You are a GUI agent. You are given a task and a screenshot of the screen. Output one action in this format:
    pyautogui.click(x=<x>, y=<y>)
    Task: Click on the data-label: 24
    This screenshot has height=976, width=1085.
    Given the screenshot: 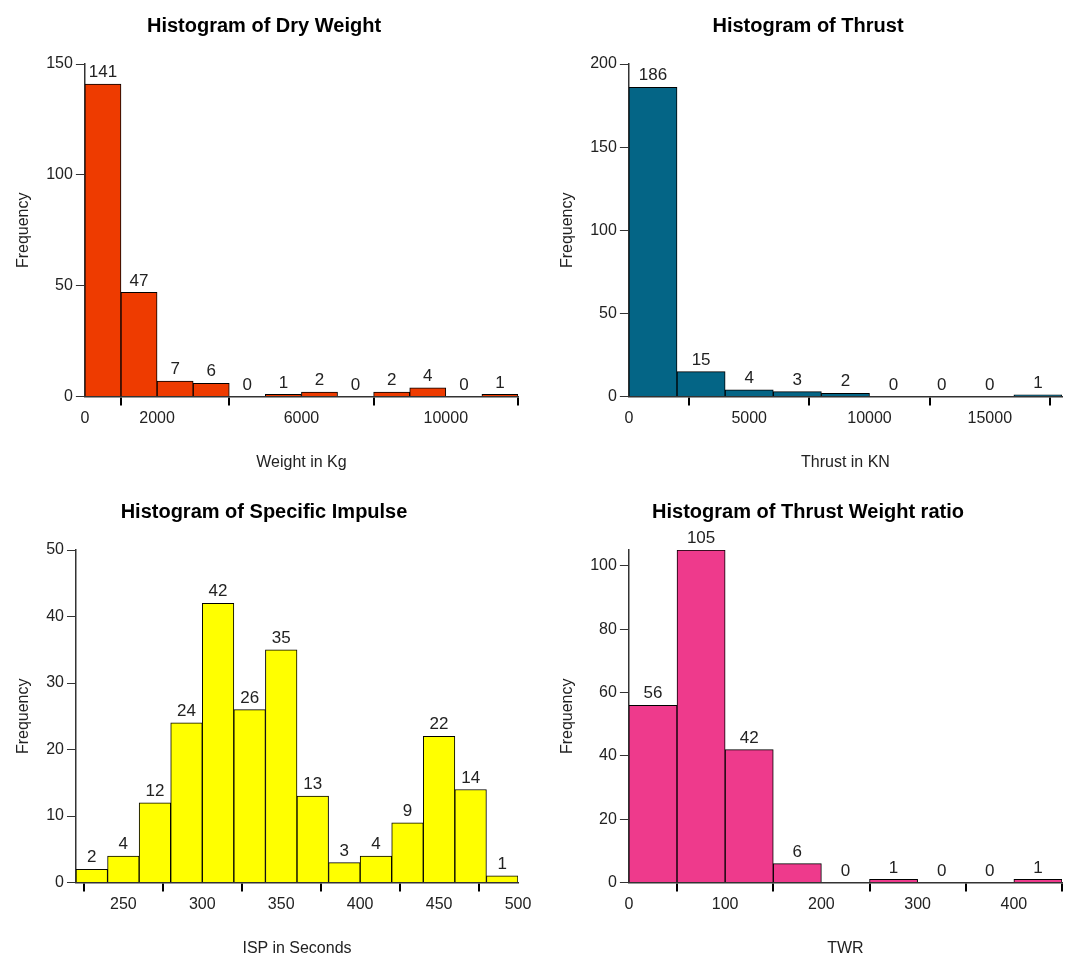 What is the action you would take?
    pyautogui.click(x=186, y=711)
    